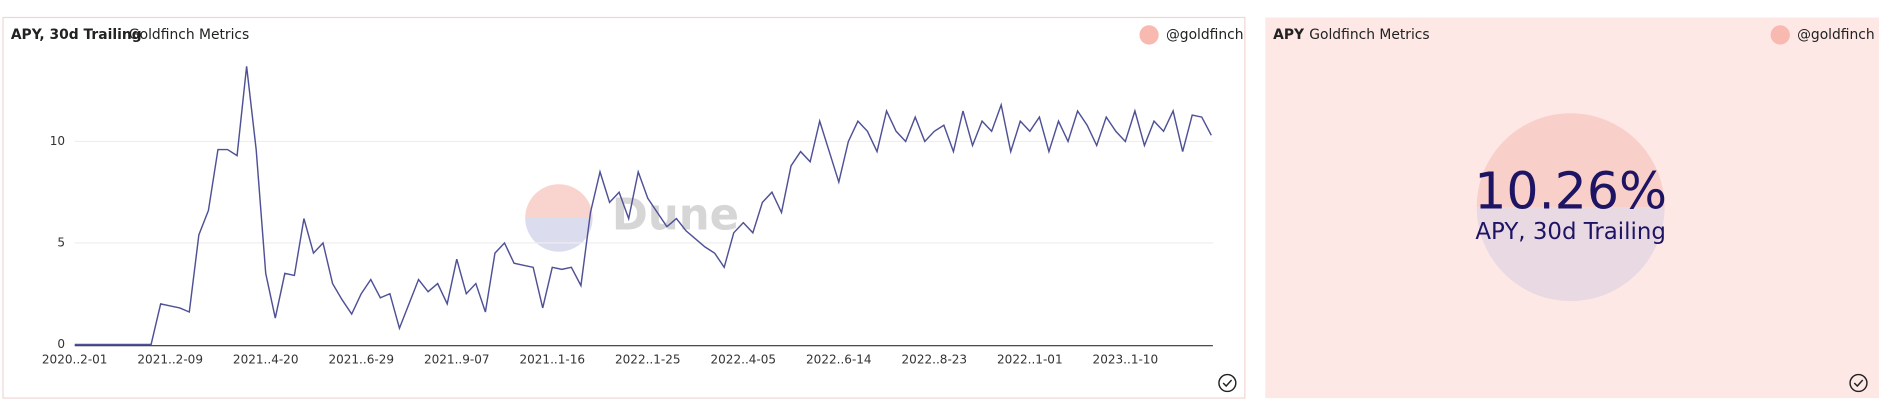 The image size is (1879, 410). What do you see at coordinates (839, 360) in the screenshot?
I see `x-tick-label: 2022..6-14` at bounding box center [839, 360].